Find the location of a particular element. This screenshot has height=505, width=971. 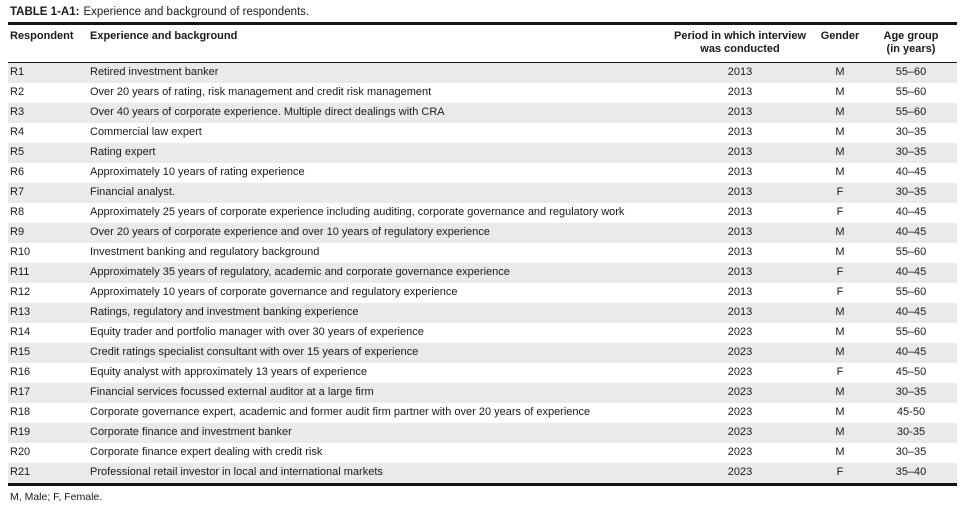

cell-respondent: R16 is located at coordinates (20, 372).